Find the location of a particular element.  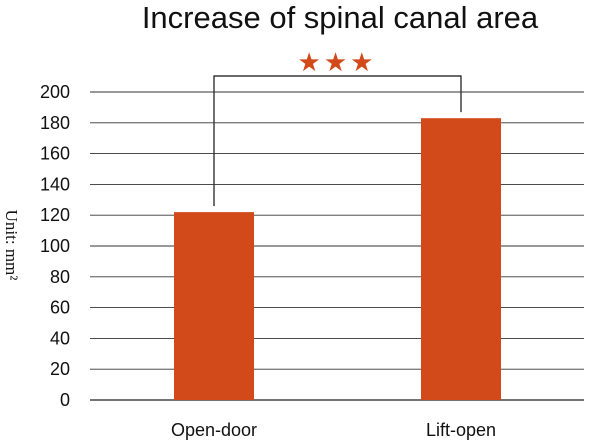

bar-open-door is located at coordinates (214, 306).